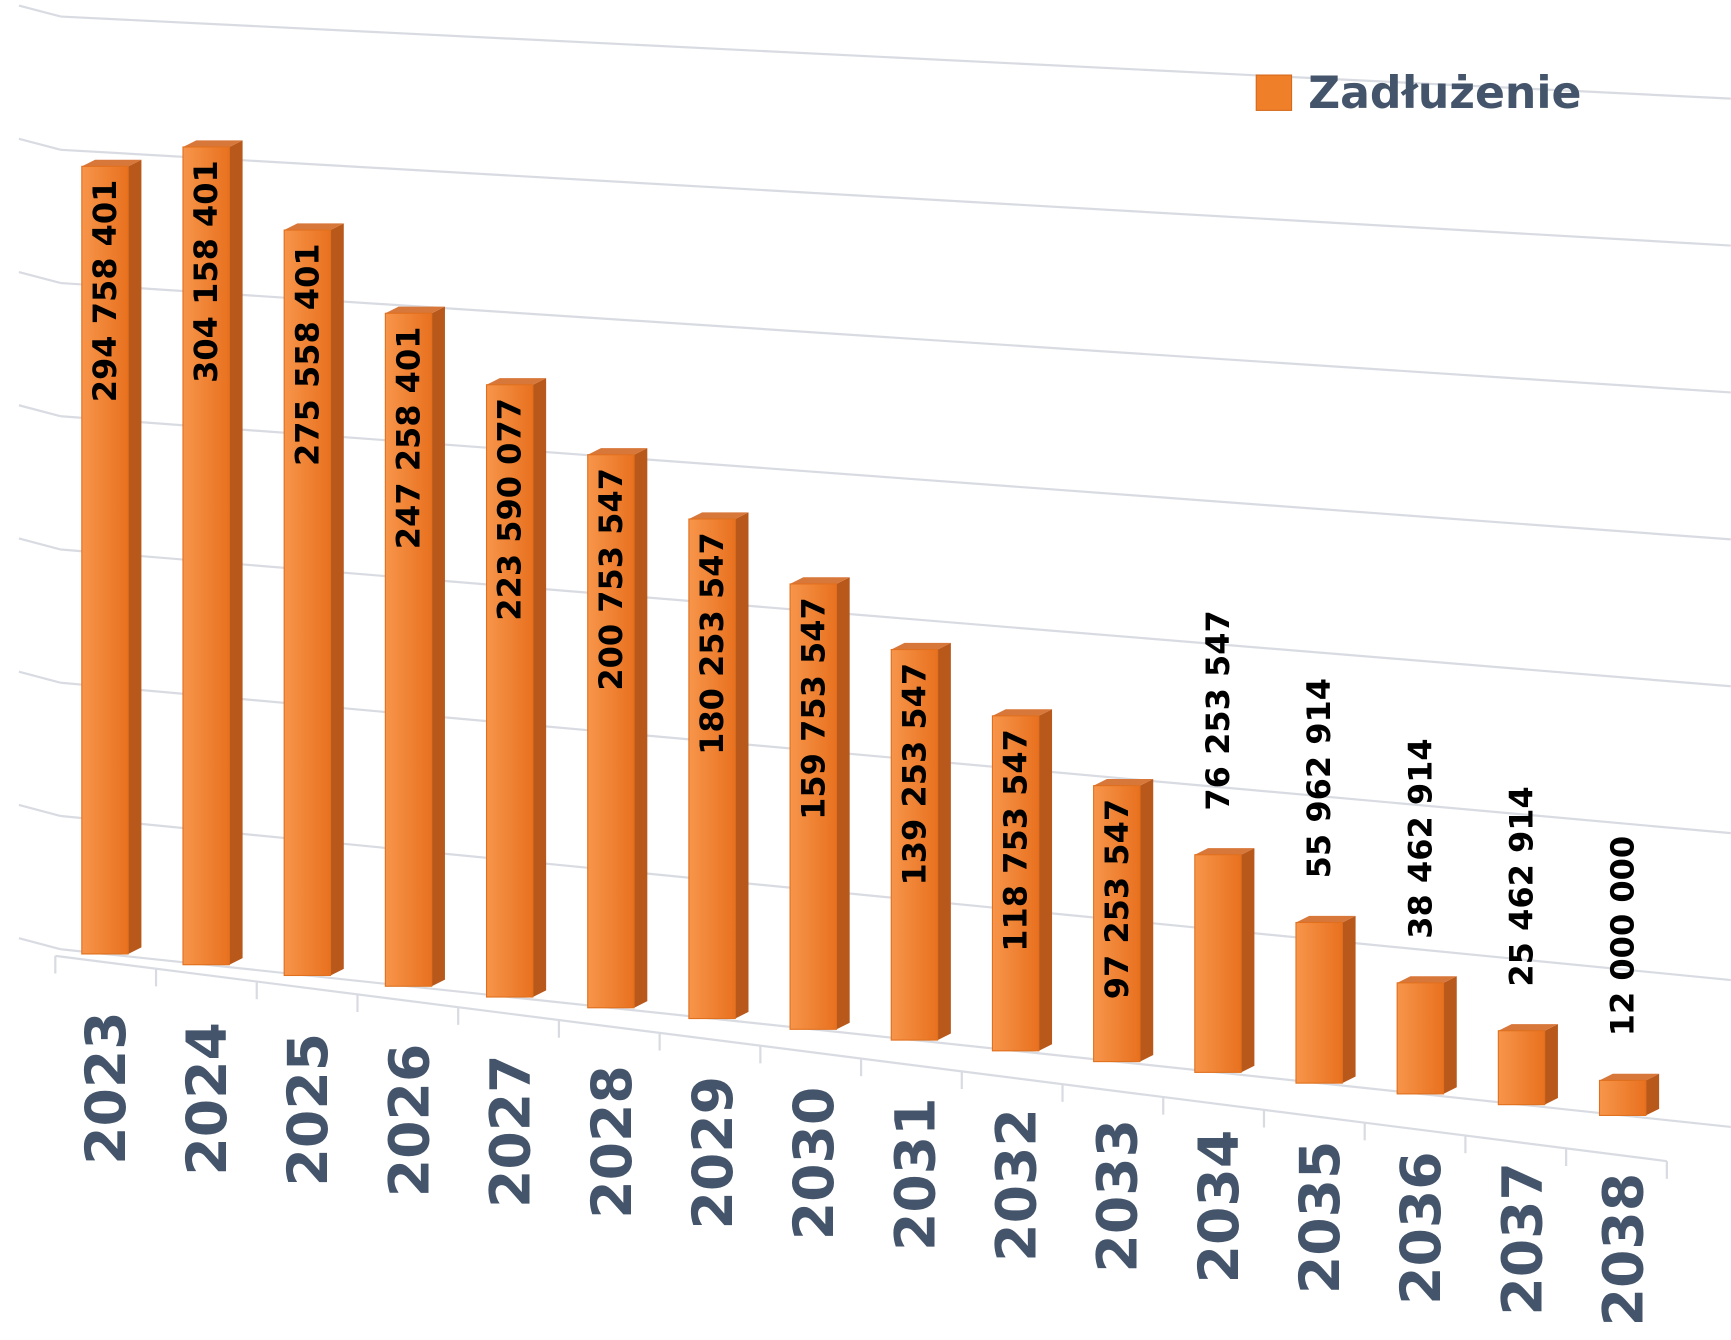 The width and height of the screenshot is (1731, 1340). I want to click on x-tick-label: 2037, so click(1523, 1239).